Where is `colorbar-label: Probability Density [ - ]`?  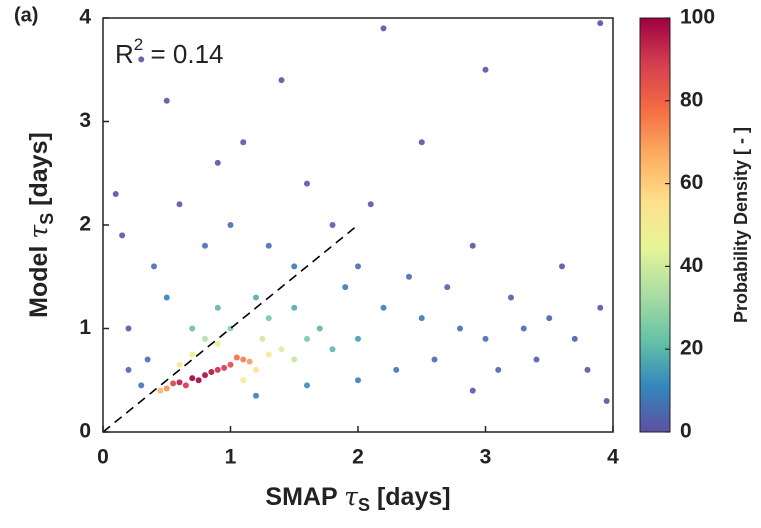 colorbar-label: Probability Density [ - ] is located at coordinates (741, 225).